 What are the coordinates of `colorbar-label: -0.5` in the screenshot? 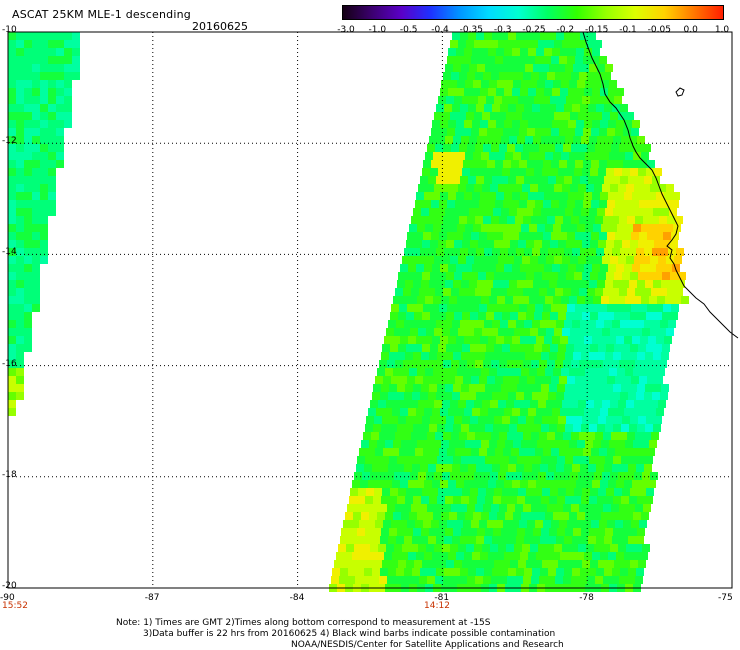 It's located at (408, 30).